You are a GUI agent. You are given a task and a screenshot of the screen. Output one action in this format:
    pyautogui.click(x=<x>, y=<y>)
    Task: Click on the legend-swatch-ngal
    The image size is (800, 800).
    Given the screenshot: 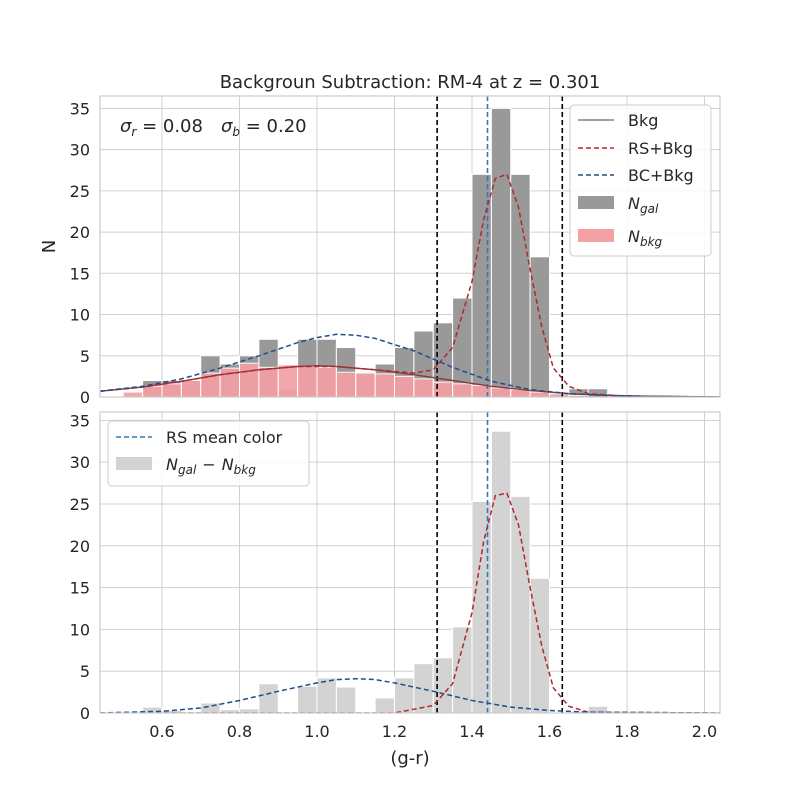 What is the action you would take?
    pyautogui.click(x=596, y=202)
    